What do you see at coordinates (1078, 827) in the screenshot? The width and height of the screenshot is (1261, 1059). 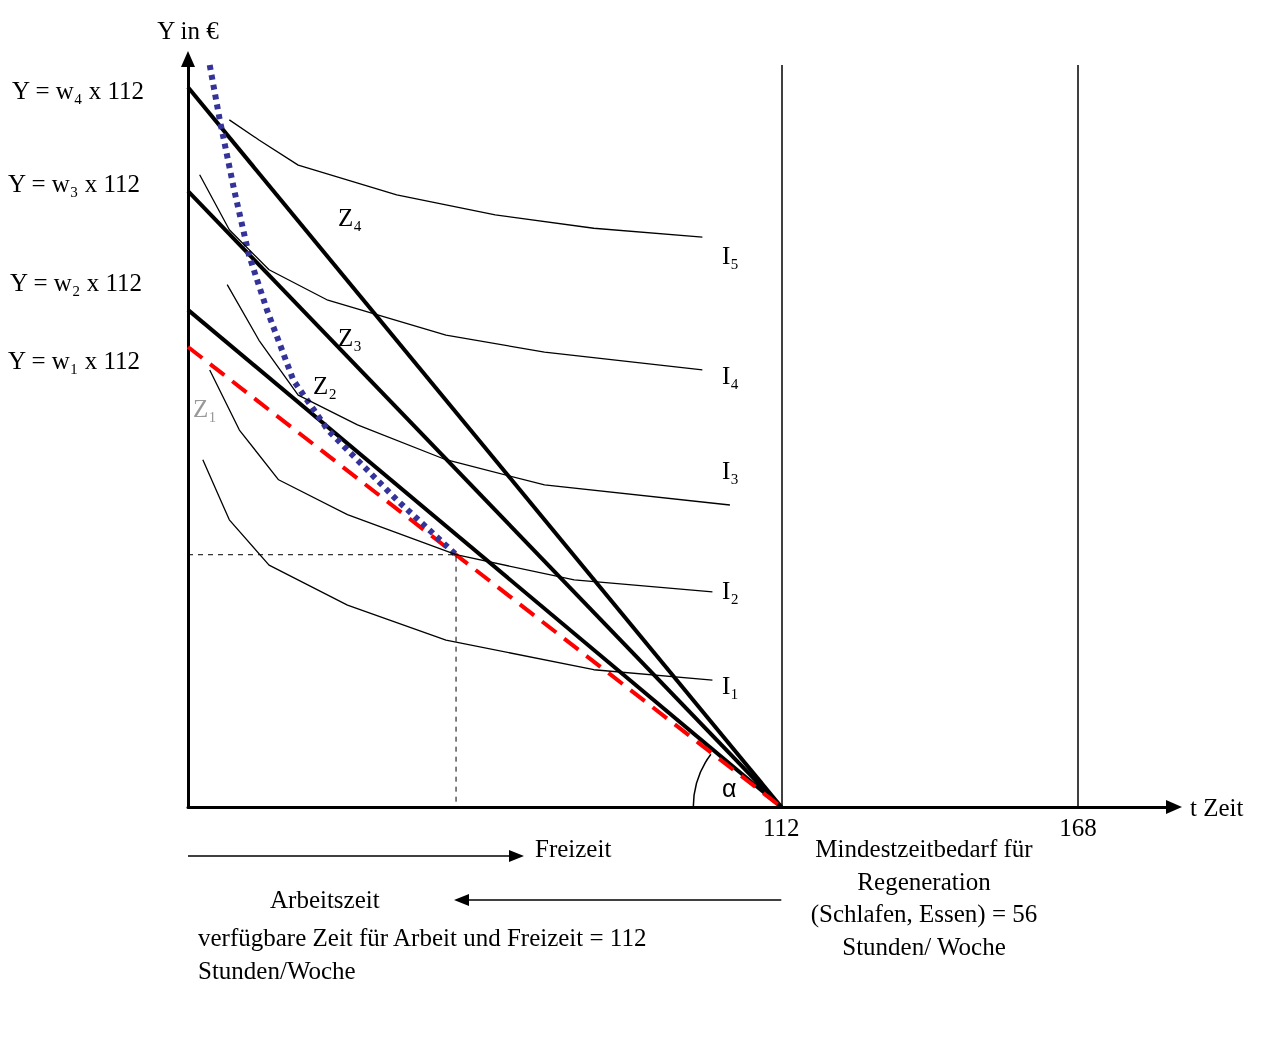 I see `x-tick-label: 168` at bounding box center [1078, 827].